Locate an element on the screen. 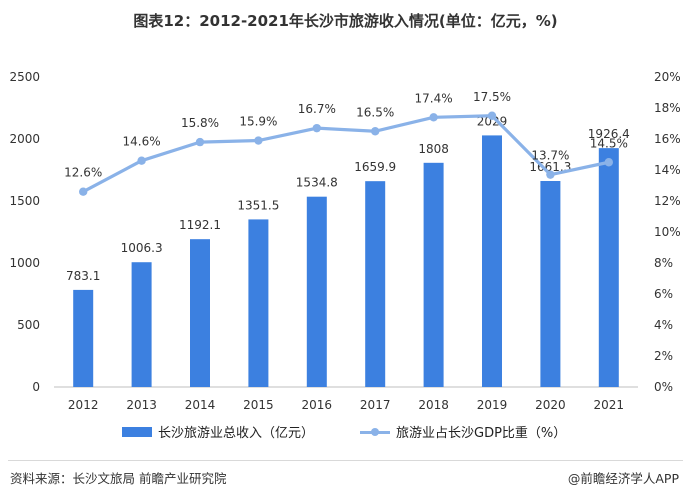  x-tick-label: 2021 is located at coordinates (609, 405).